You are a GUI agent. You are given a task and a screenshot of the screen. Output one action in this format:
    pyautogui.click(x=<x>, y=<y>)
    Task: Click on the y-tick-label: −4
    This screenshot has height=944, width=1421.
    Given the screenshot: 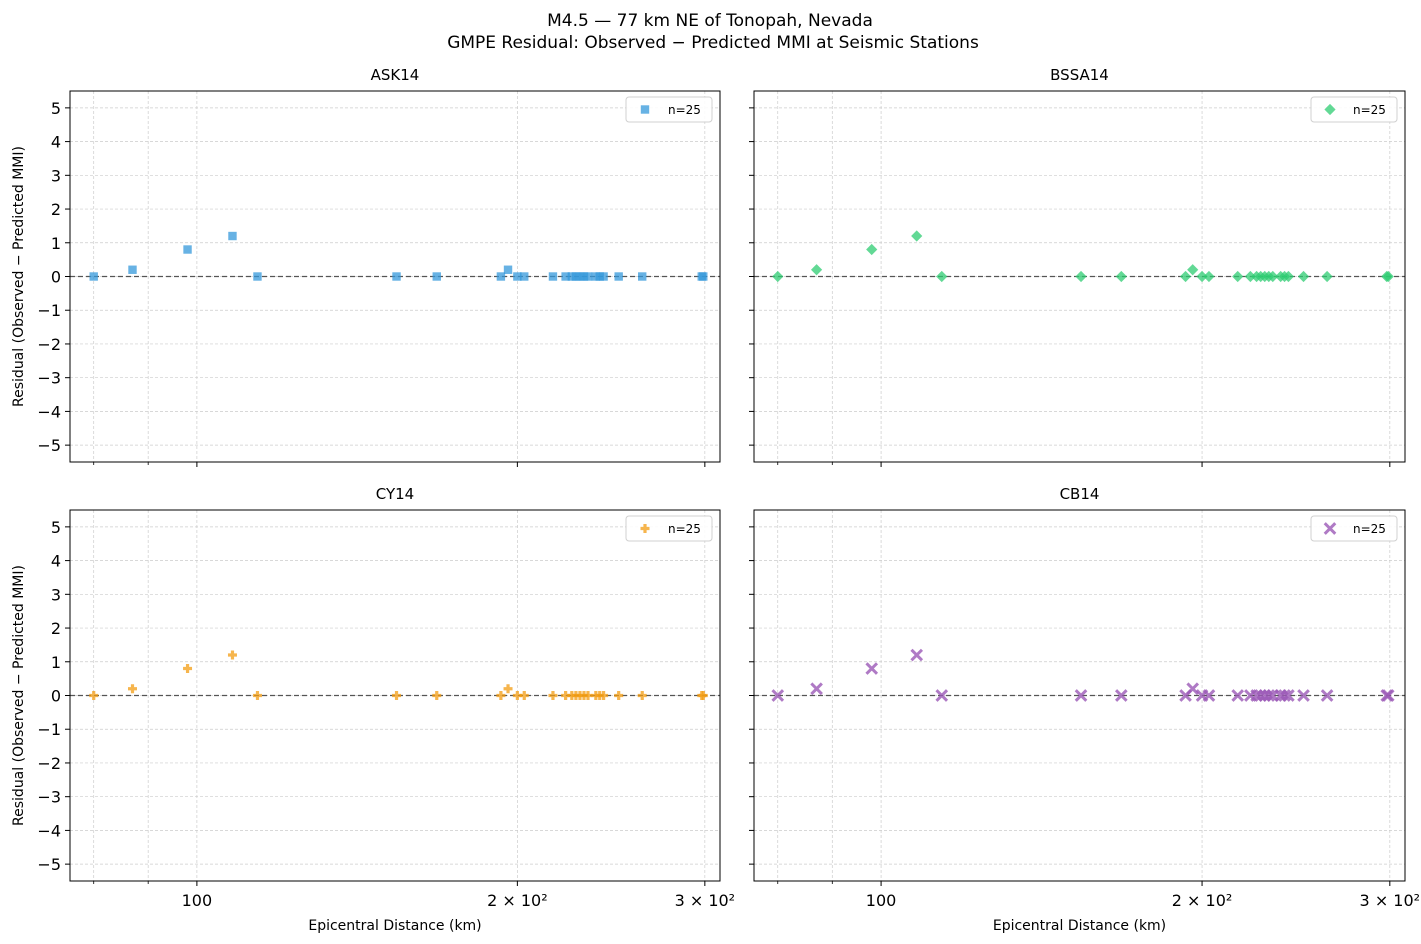 What is the action you would take?
    pyautogui.click(x=49, y=830)
    